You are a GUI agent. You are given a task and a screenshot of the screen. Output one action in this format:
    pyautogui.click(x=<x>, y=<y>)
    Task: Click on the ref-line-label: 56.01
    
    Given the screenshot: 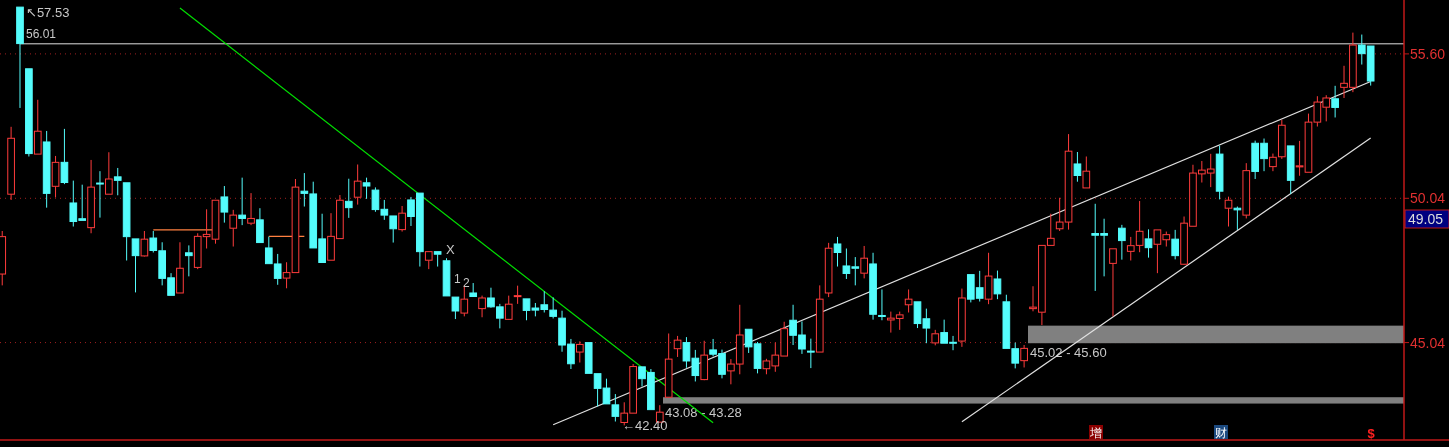 What is the action you would take?
    pyautogui.click(x=41, y=33)
    